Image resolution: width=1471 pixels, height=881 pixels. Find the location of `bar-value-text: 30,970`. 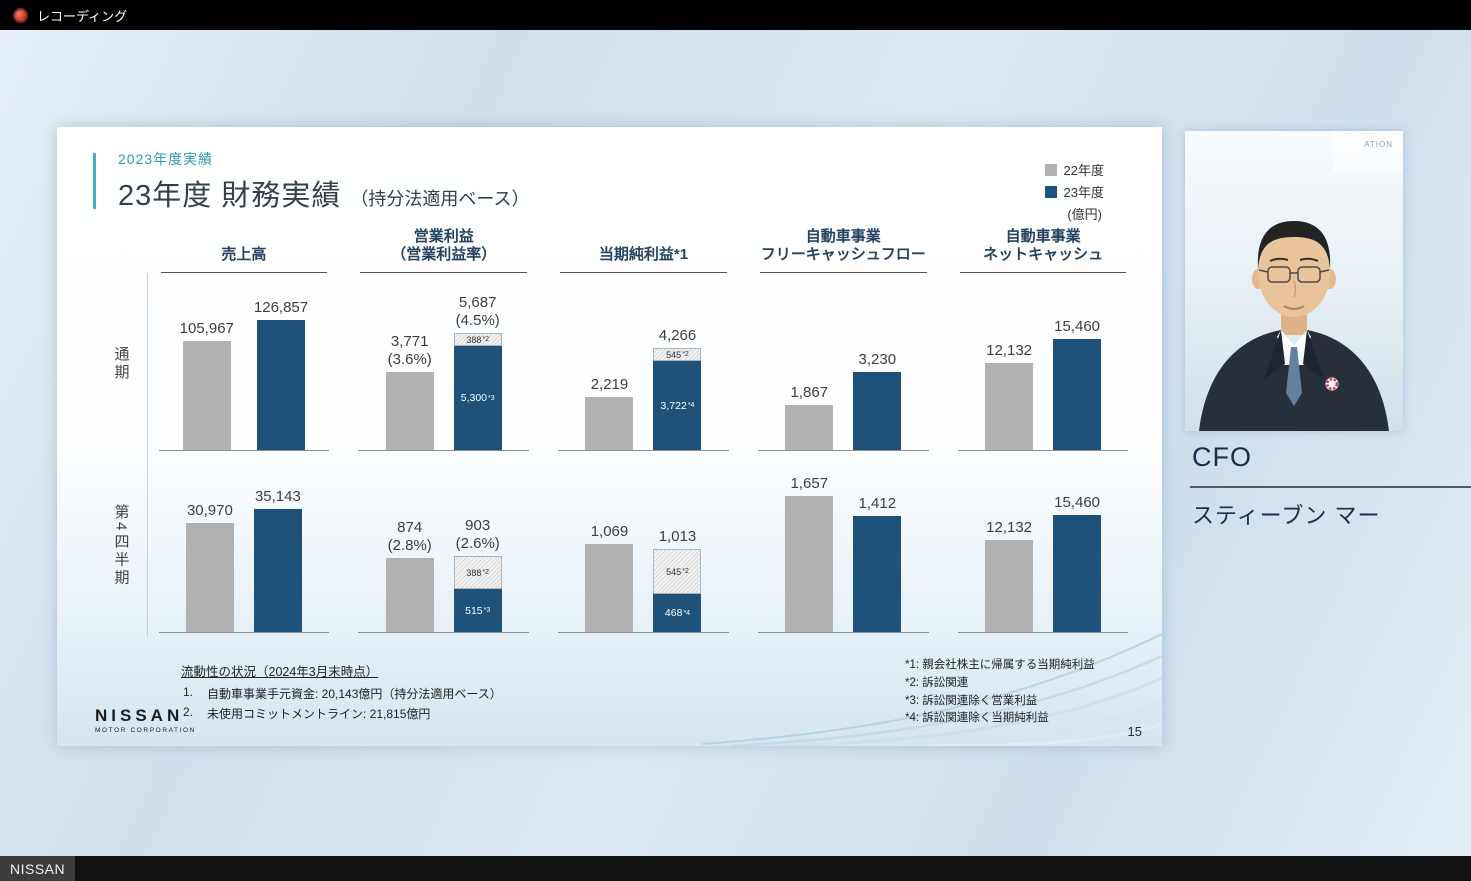

bar-value-text: 30,970 is located at coordinates (209, 510).